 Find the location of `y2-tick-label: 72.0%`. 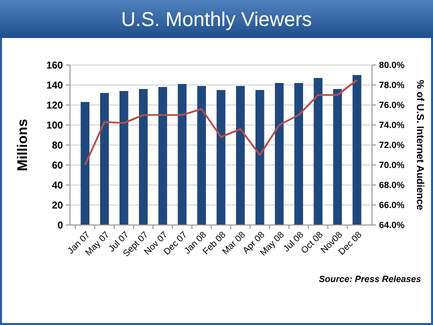

y2-tick-label: 72.0% is located at coordinates (392, 145).